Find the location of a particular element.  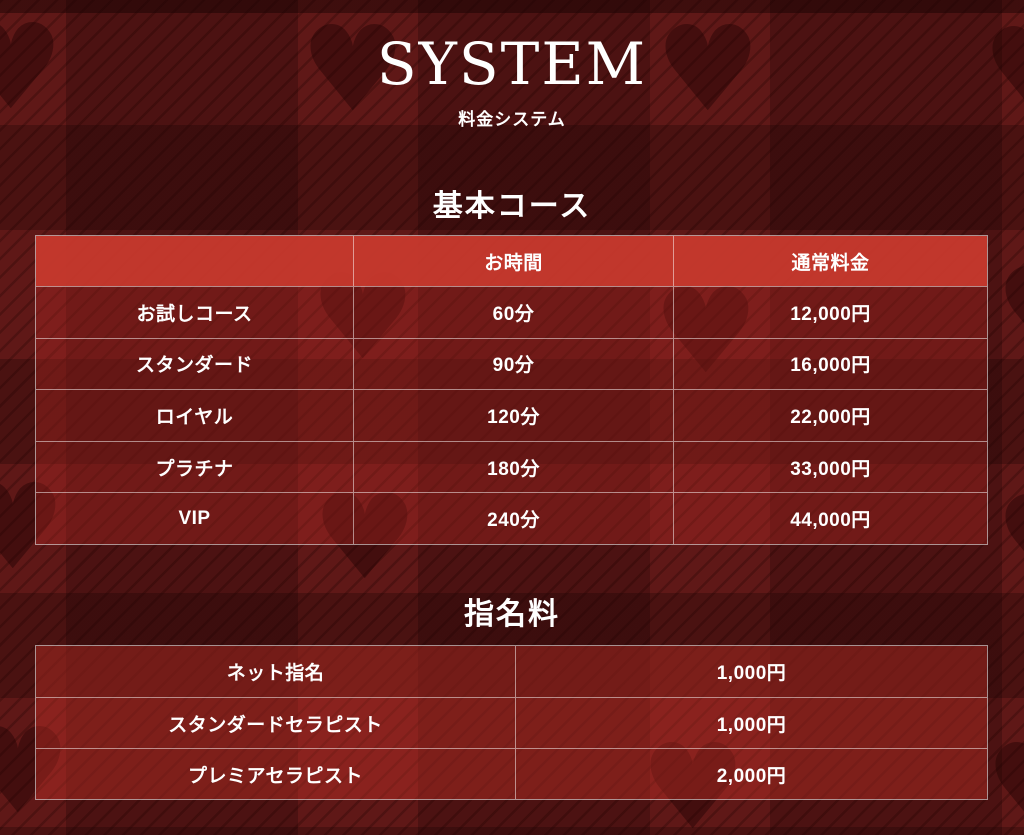

table-row: プレミアセラピスト 2,000円 is located at coordinates (511, 773).